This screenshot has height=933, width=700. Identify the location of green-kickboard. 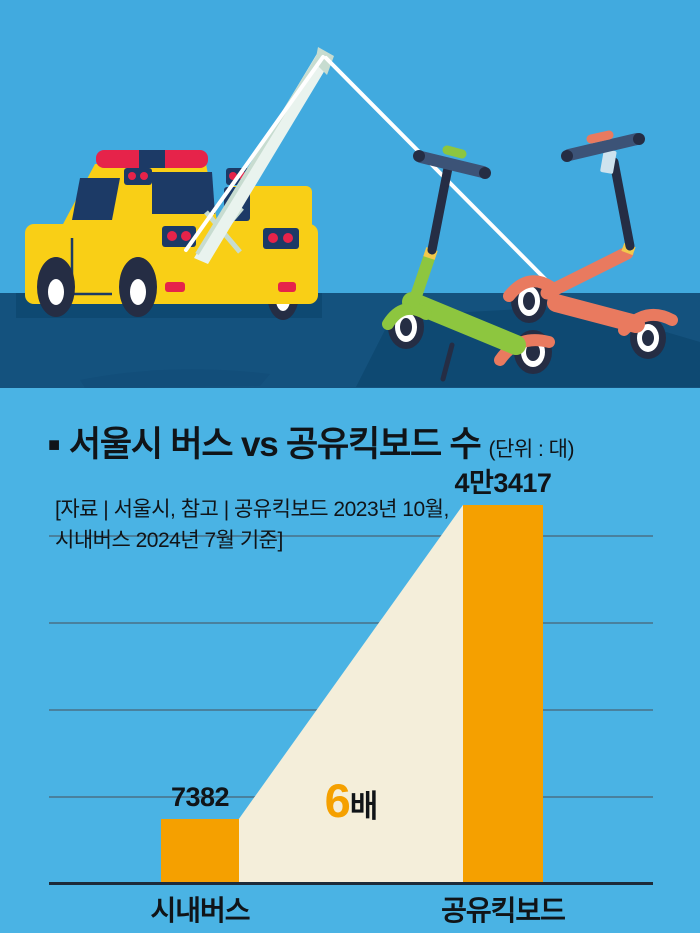
(468, 263).